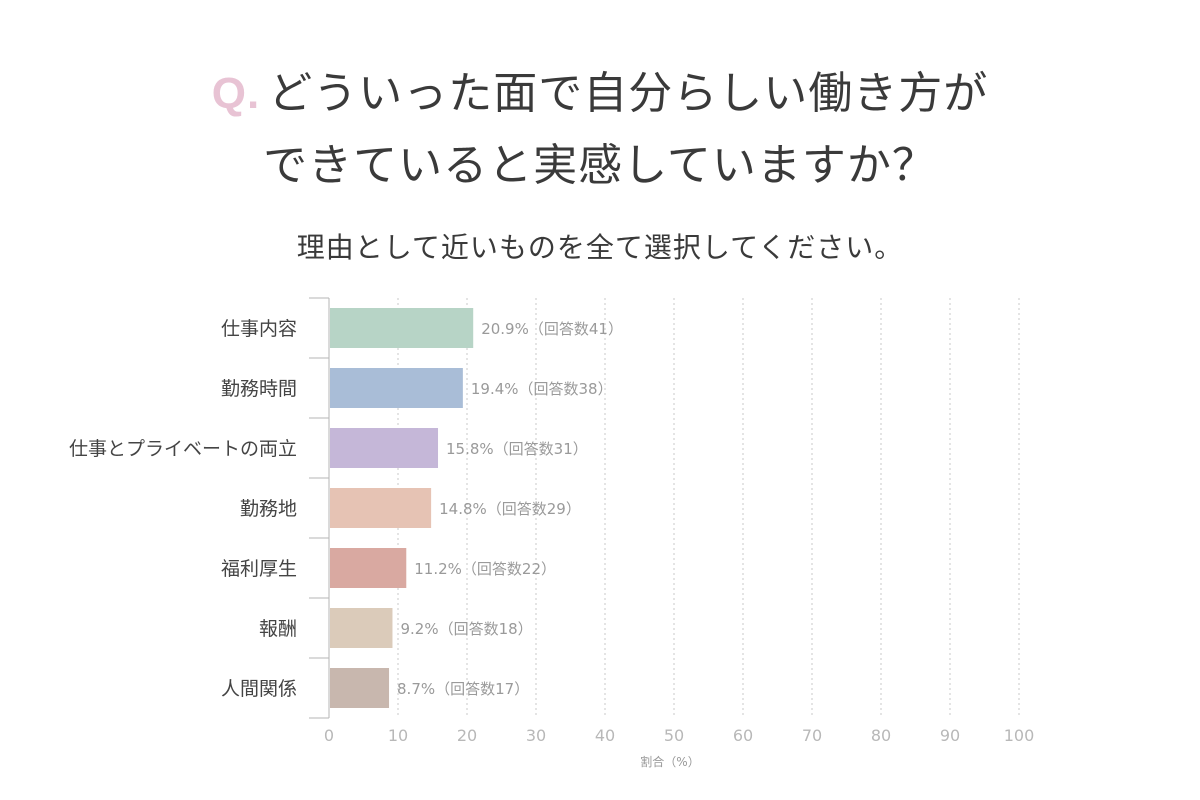 This screenshot has width=1200, height=800. Describe the element at coordinates (466, 629) in the screenshot. I see `value-label: 9.2%（回答数18）` at that location.